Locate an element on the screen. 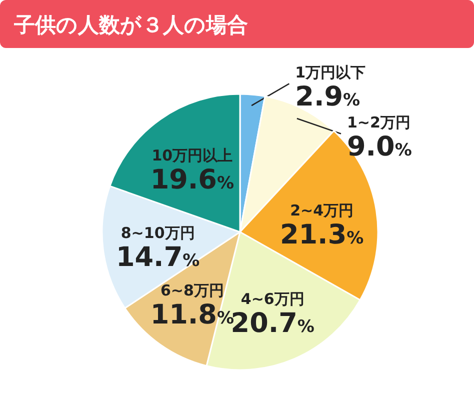 The height and width of the screenshot is (398, 474). slice-label: 2~4万円 is located at coordinates (322, 210).